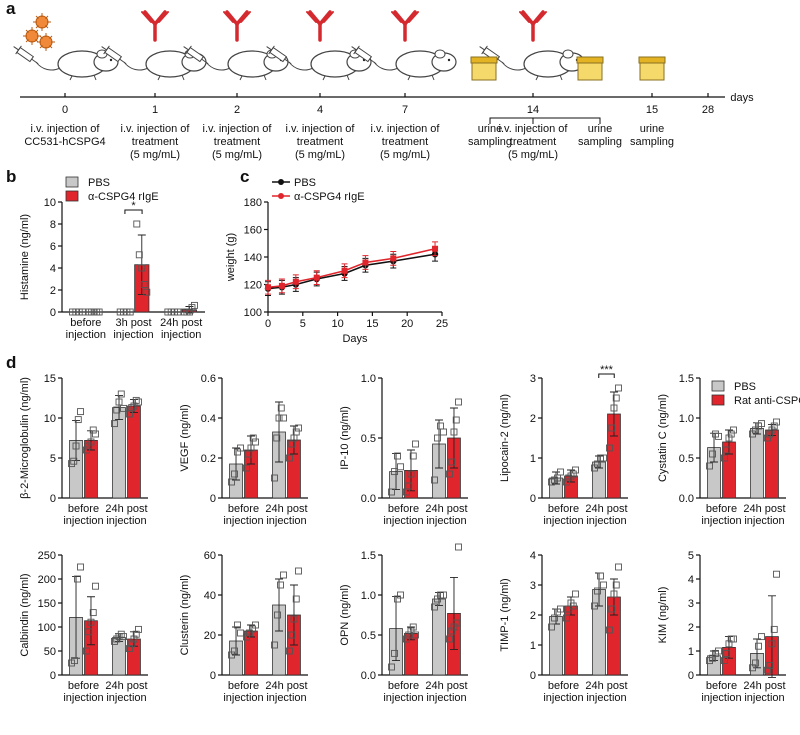 The height and width of the screenshot is (735, 800). Describe the element at coordinates (133, 329) in the screenshot. I see `x-tick-label: 3h post injection` at that location.